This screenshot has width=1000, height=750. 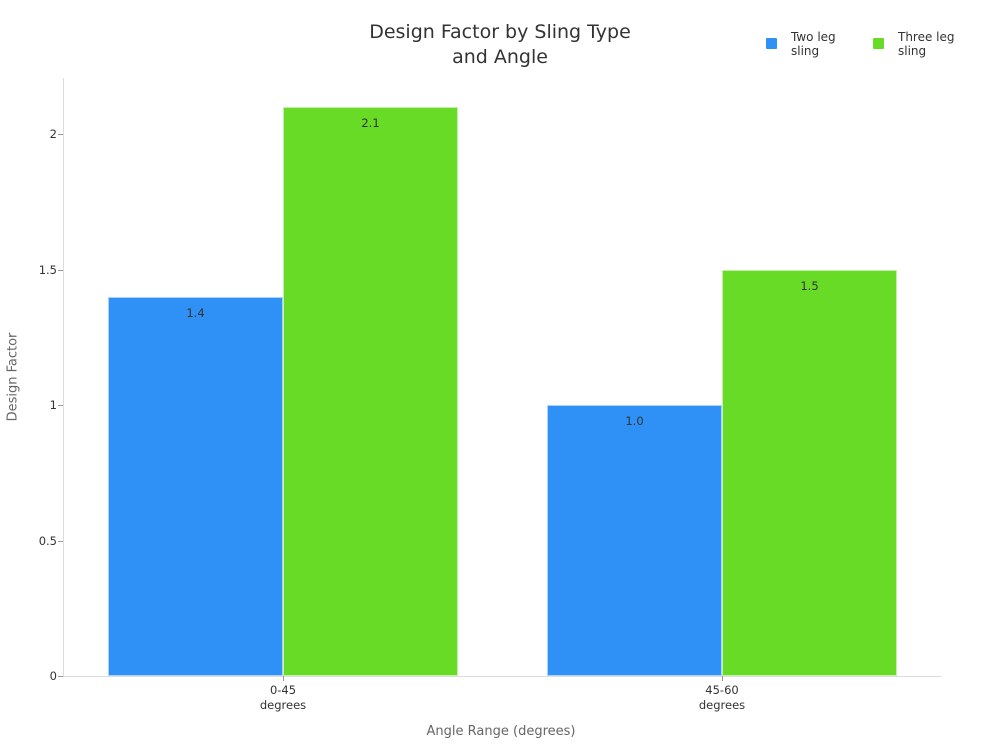 What do you see at coordinates (47, 540) in the screenshot?
I see `y-tick-label: 0.5` at bounding box center [47, 540].